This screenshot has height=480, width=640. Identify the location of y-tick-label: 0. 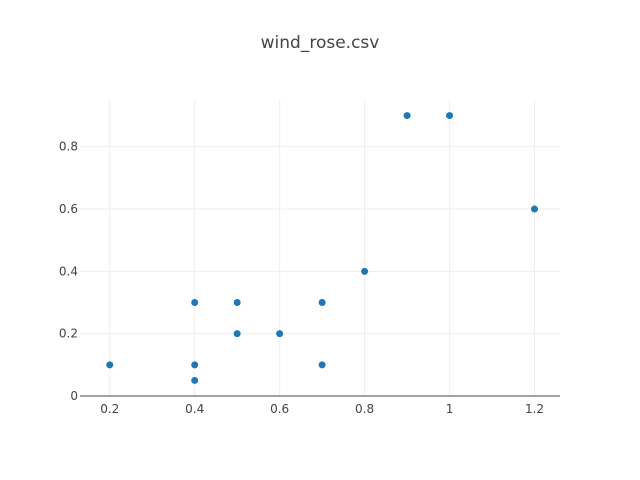
(74, 396).